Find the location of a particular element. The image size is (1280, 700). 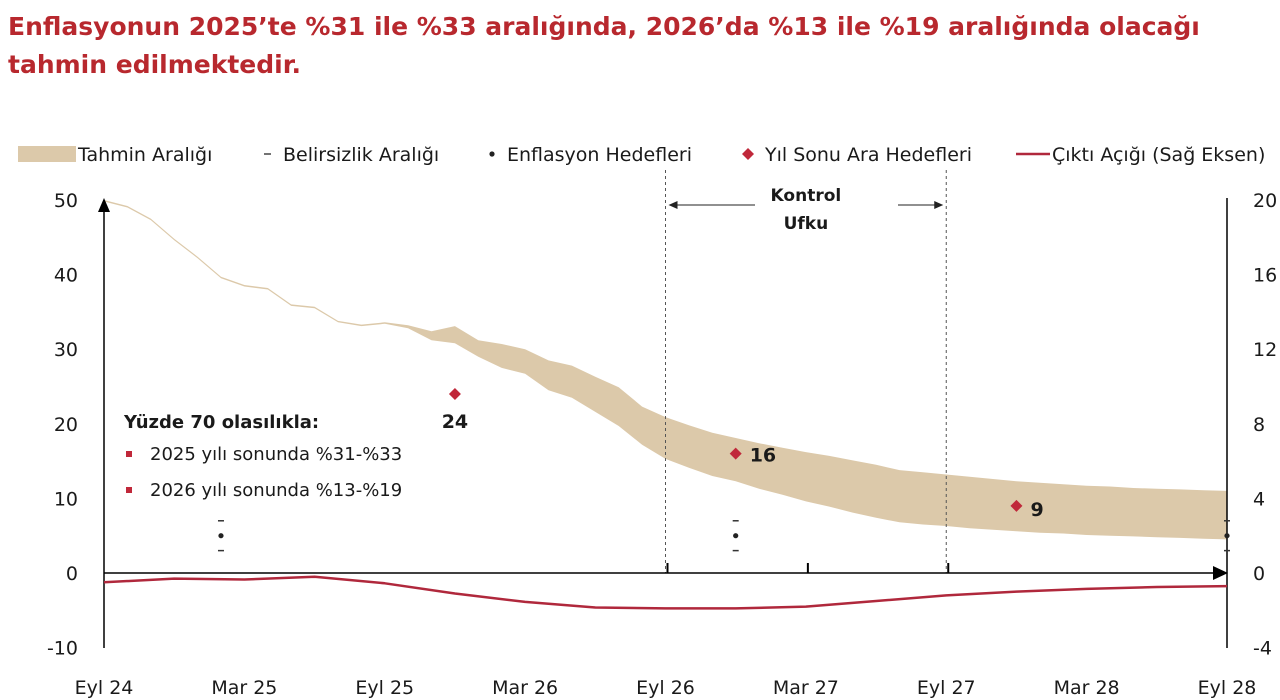

x-tick-label: Mar 26 is located at coordinates (525, 688).